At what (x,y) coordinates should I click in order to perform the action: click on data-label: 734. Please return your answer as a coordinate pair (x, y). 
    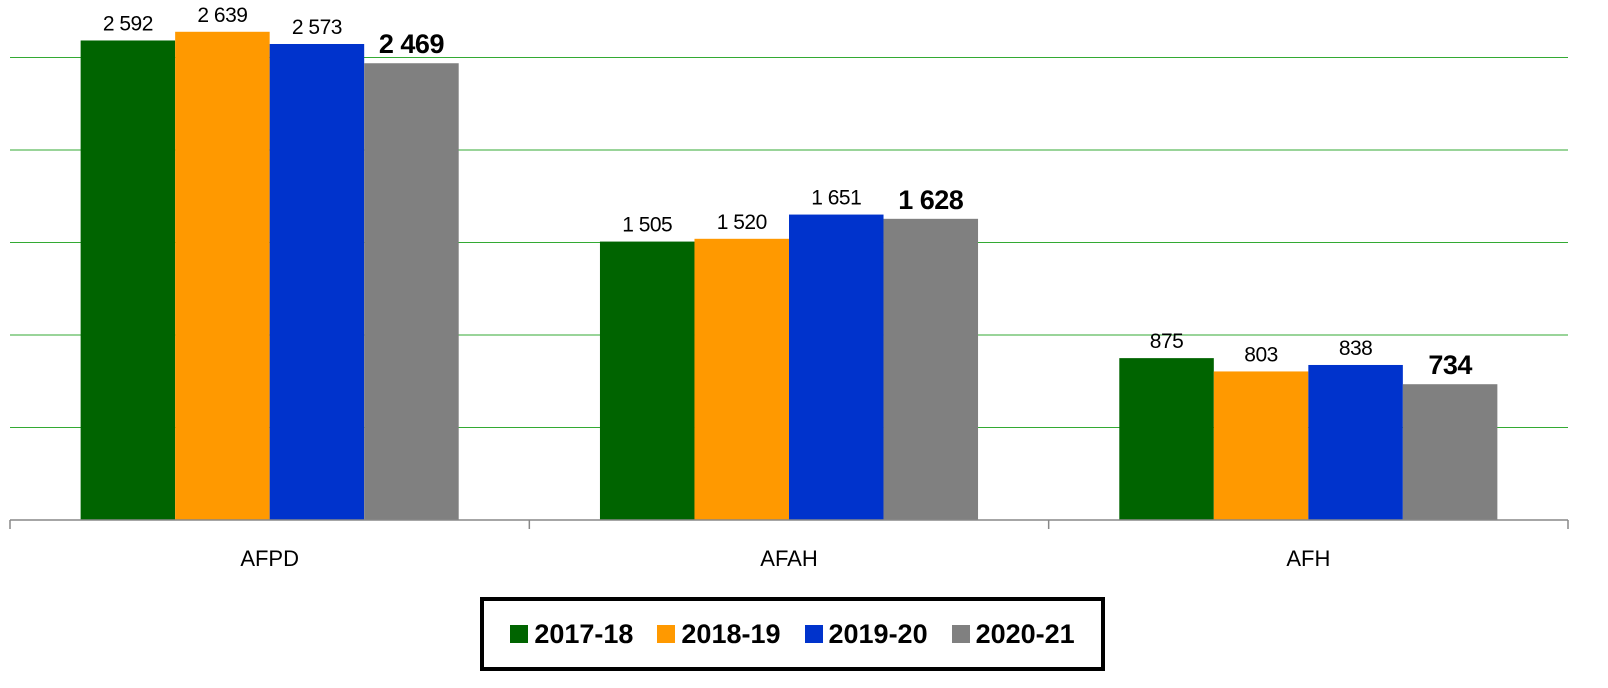
    Looking at the image, I should click on (1450, 365).